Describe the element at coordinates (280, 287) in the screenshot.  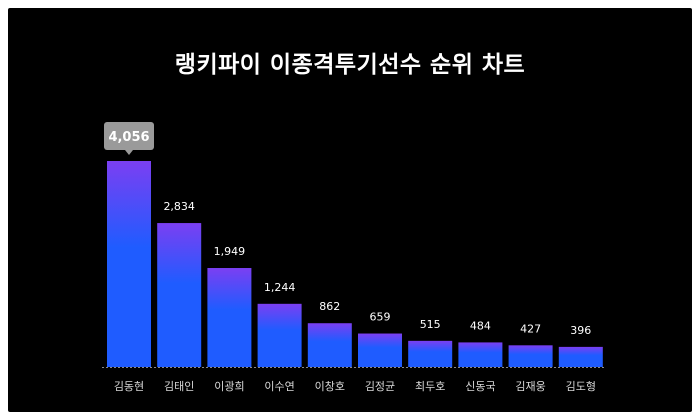
I see `data-label: 1,244` at that location.